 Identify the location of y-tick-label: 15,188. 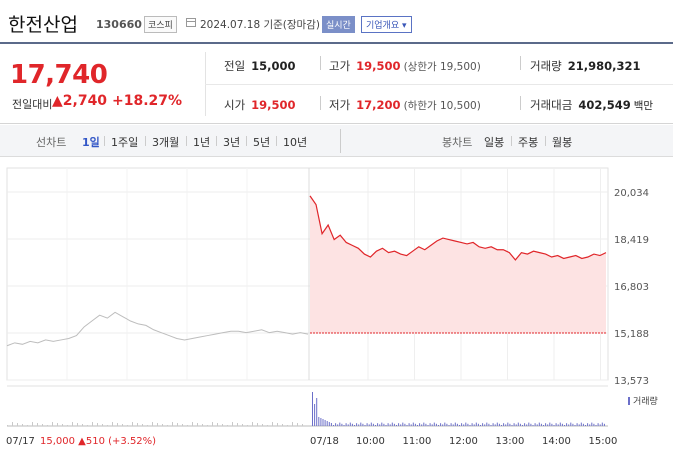
(631, 334).